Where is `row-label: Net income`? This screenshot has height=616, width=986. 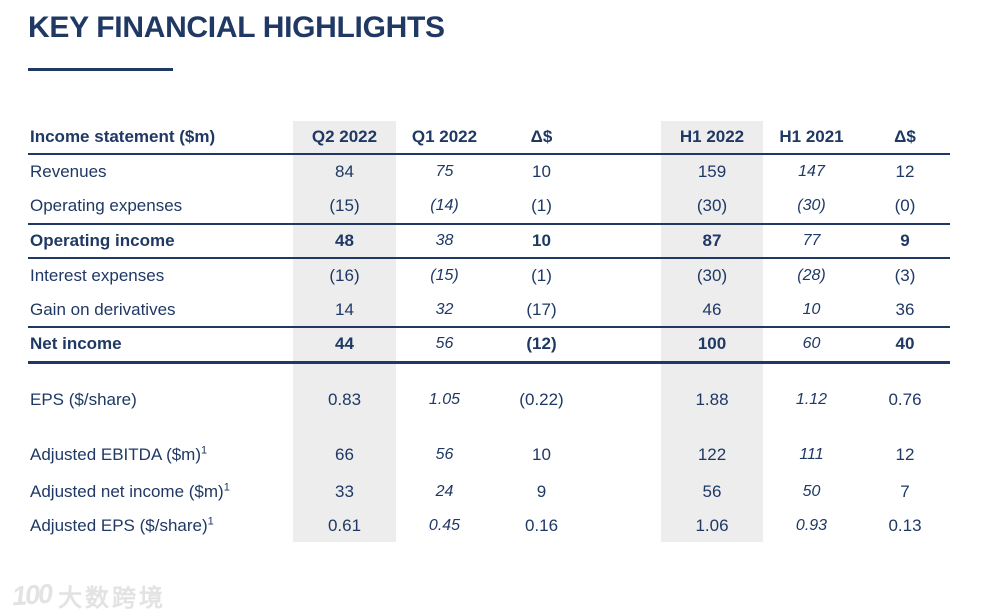
row-label: Net income is located at coordinates (160, 345).